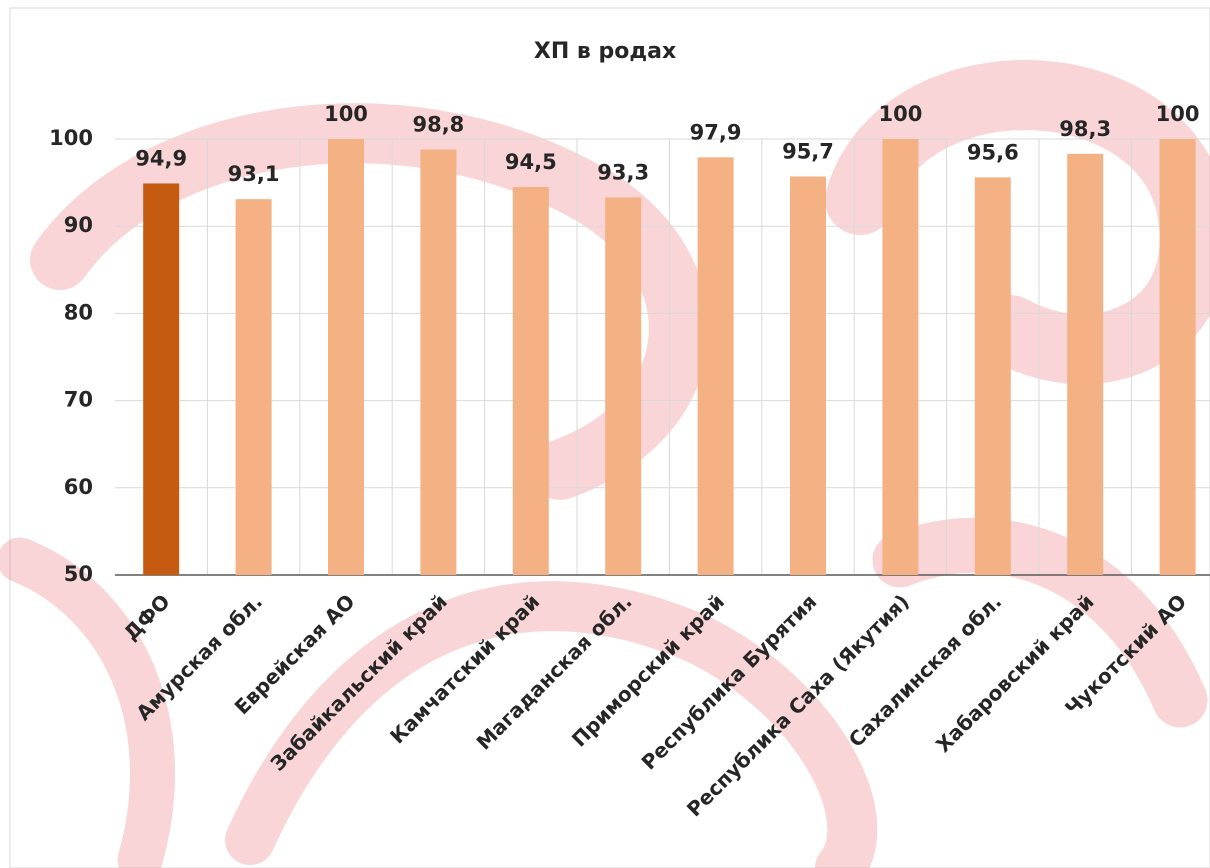 Image resolution: width=1210 pixels, height=868 pixels. Describe the element at coordinates (78, 574) in the screenshot. I see `y-tick-label: 50` at that location.